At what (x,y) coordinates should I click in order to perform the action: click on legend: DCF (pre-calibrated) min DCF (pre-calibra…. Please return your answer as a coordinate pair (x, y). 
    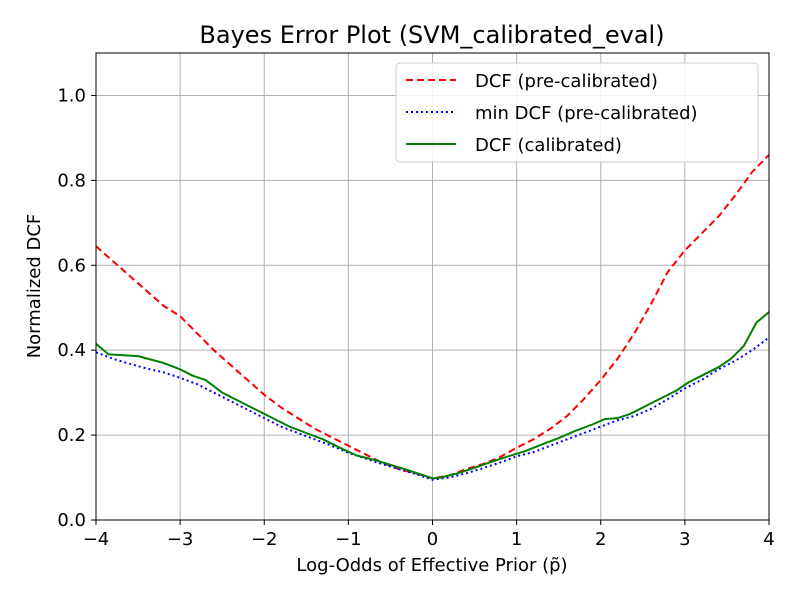
    Looking at the image, I should click on (577, 112).